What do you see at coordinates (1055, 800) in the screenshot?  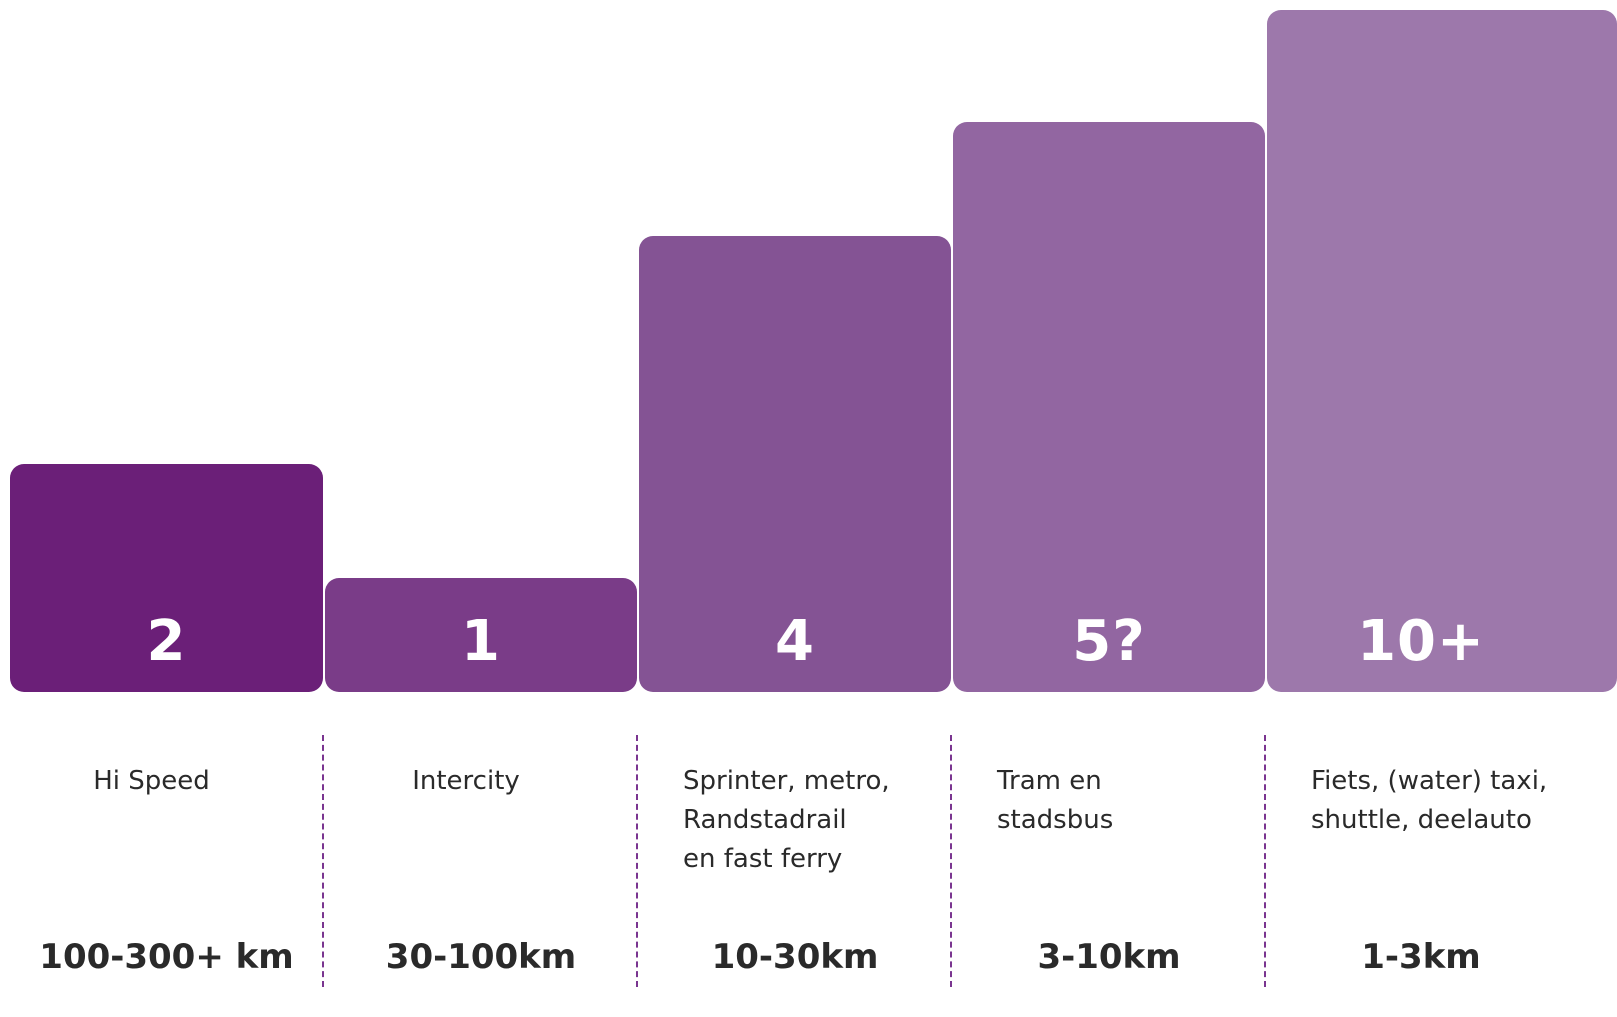 I see `transport-mode-label: Tram en stadsbus` at bounding box center [1055, 800].